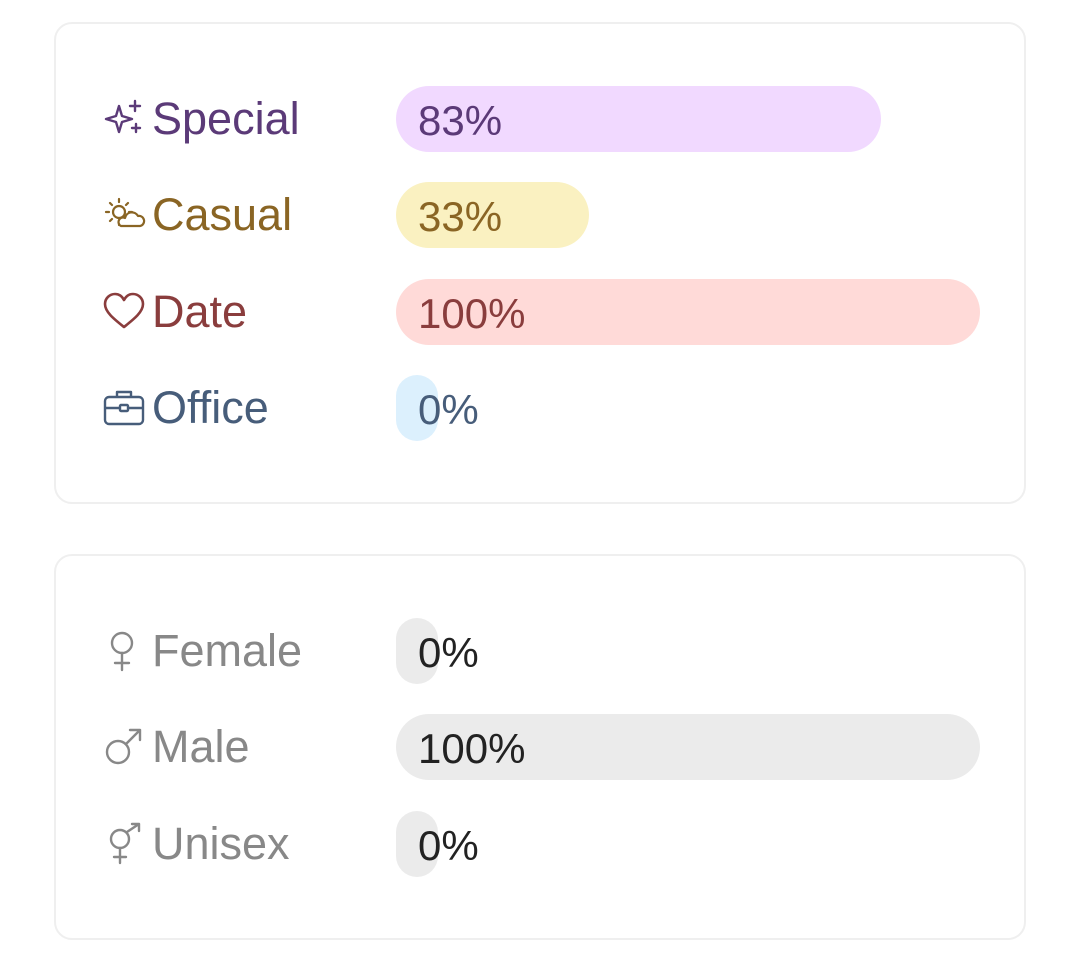 The width and height of the screenshot is (1080, 959). Describe the element at coordinates (124, 651) in the screenshot. I see `female-symbol-icon` at that location.